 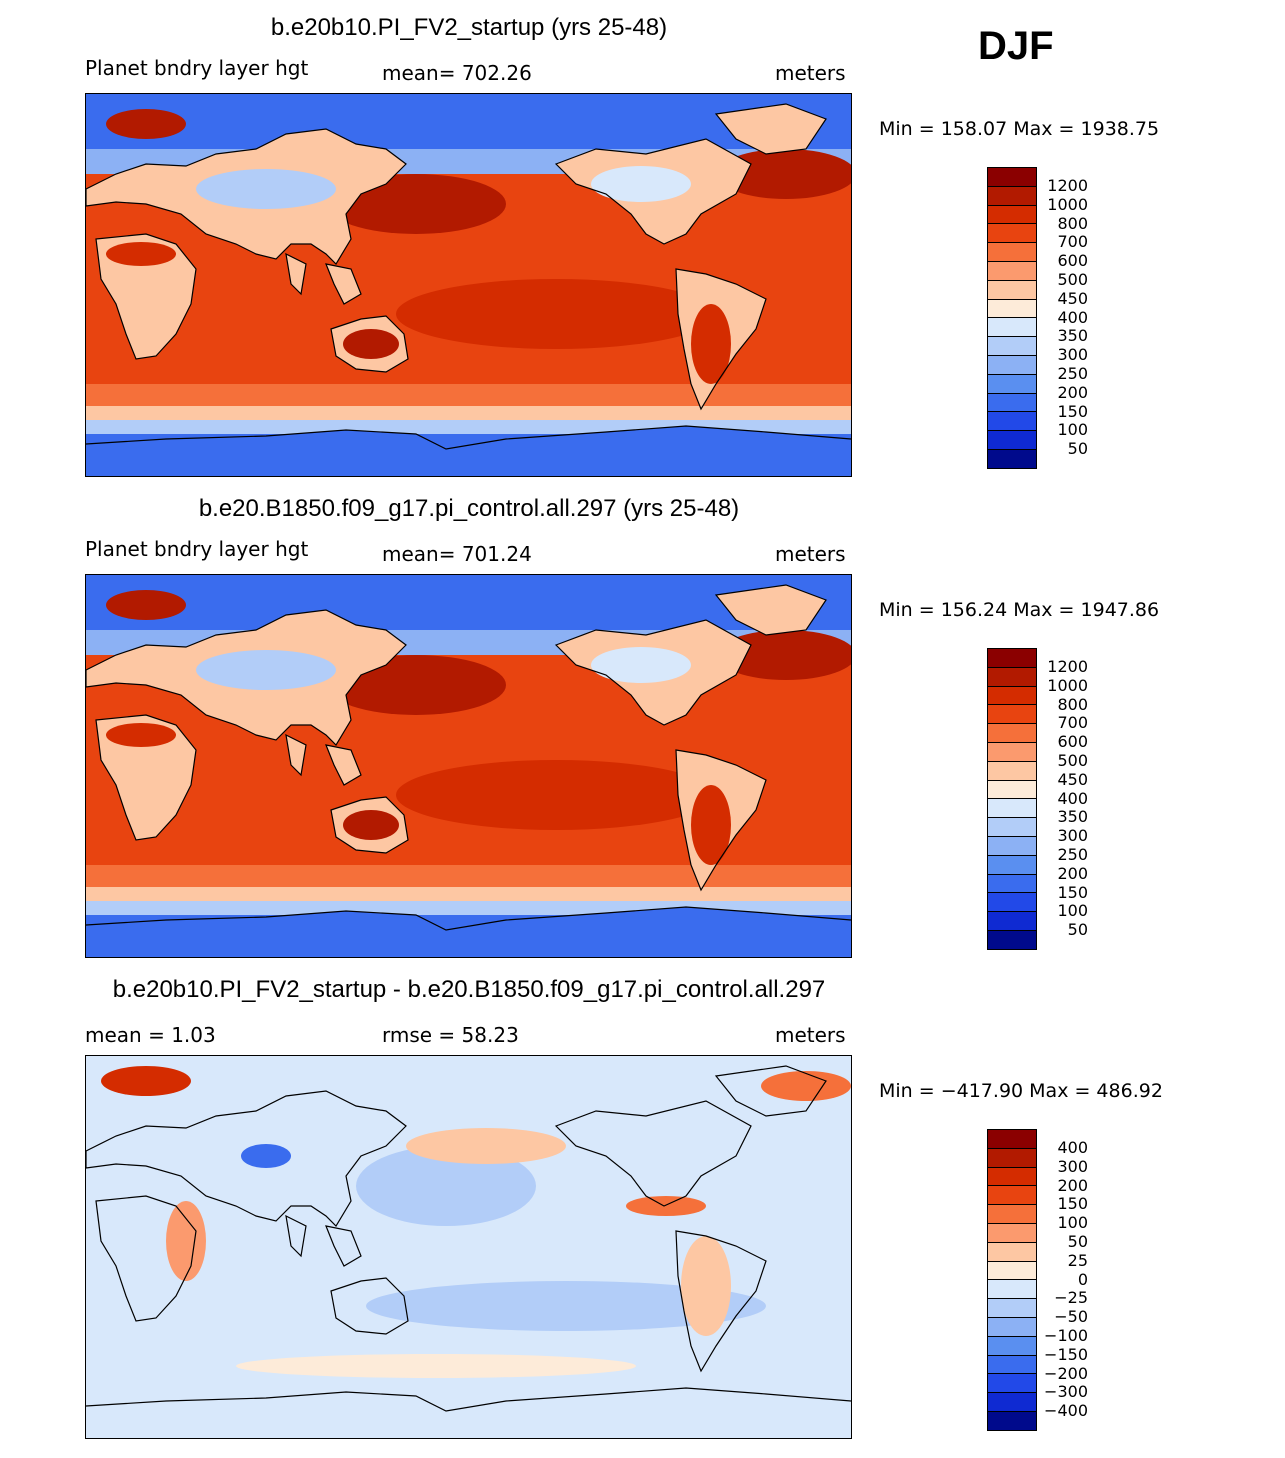 I want to click on min-max-label: Min = −417.90 Max = 486.92, so click(x=1021, y=1091).